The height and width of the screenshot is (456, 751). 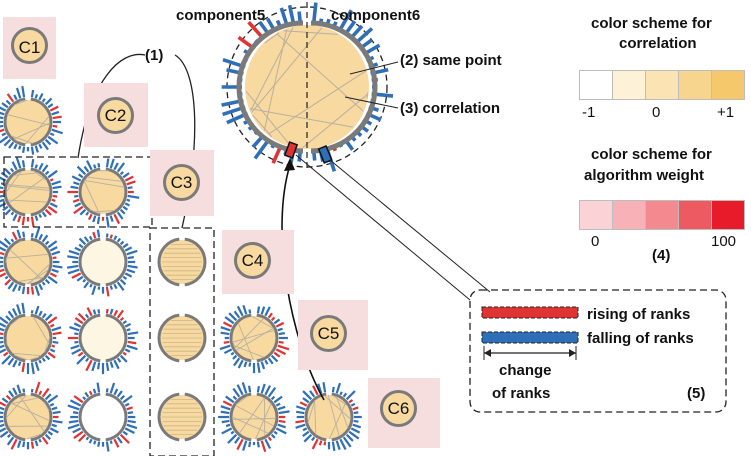 I want to click on magnified-ring, so click(x=344, y=87).